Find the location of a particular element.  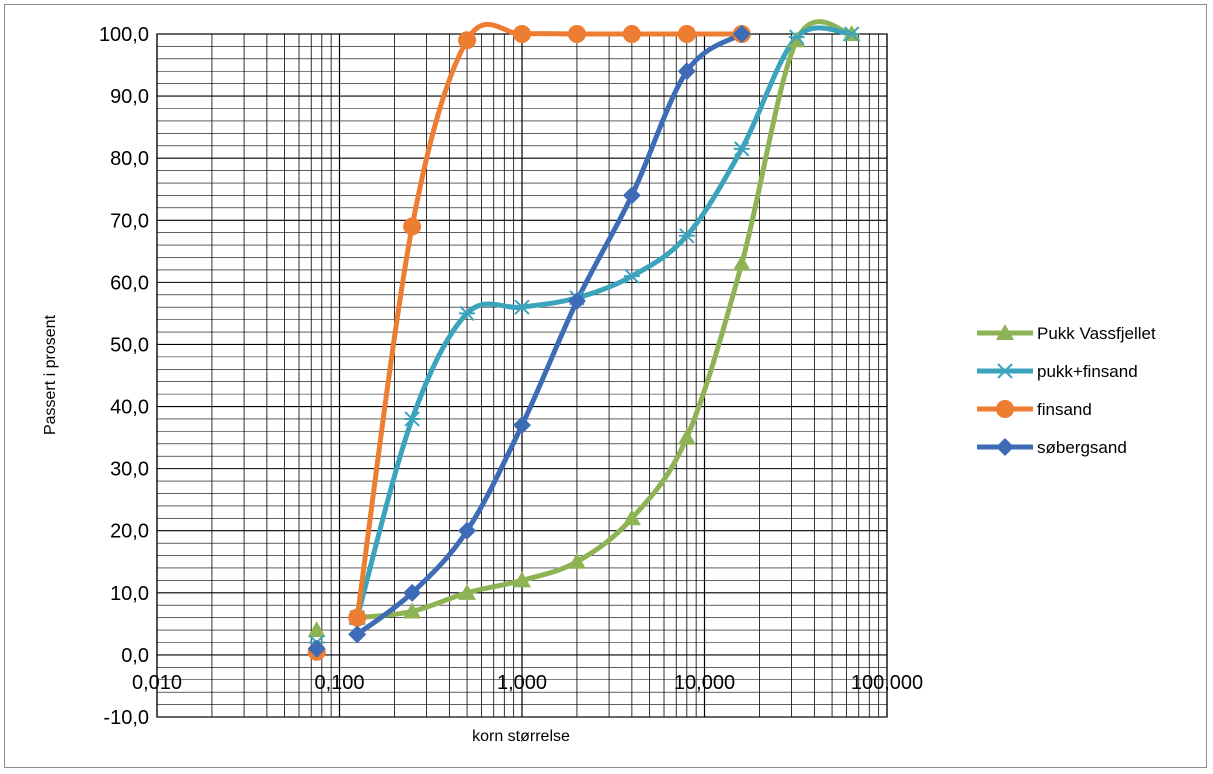

legend-item-søbergsand: søbergsand is located at coordinates (1052, 447).